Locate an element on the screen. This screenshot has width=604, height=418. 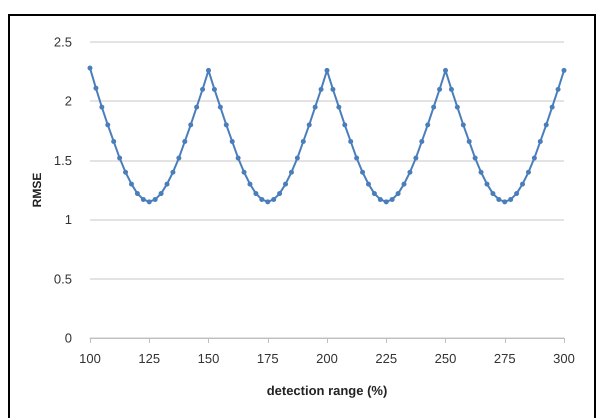
x-tick-label: 125 is located at coordinates (149, 358).